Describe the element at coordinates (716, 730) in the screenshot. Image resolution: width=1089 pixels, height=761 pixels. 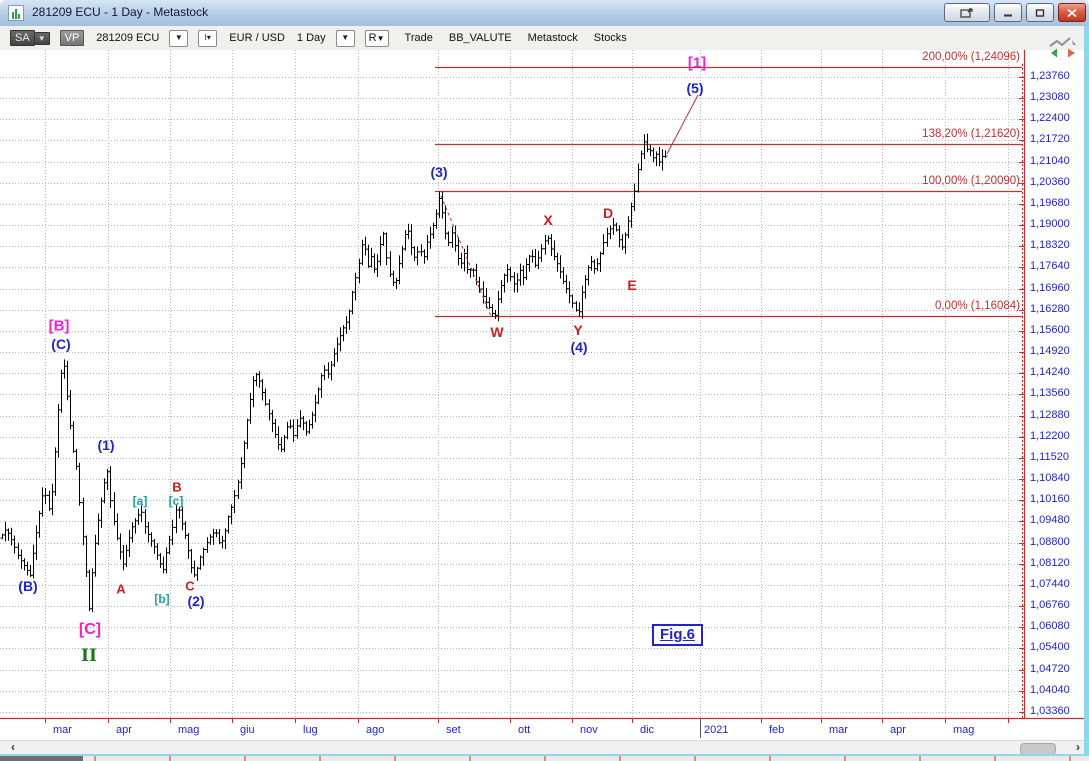
I see `x-axis-label: 2021` at that location.